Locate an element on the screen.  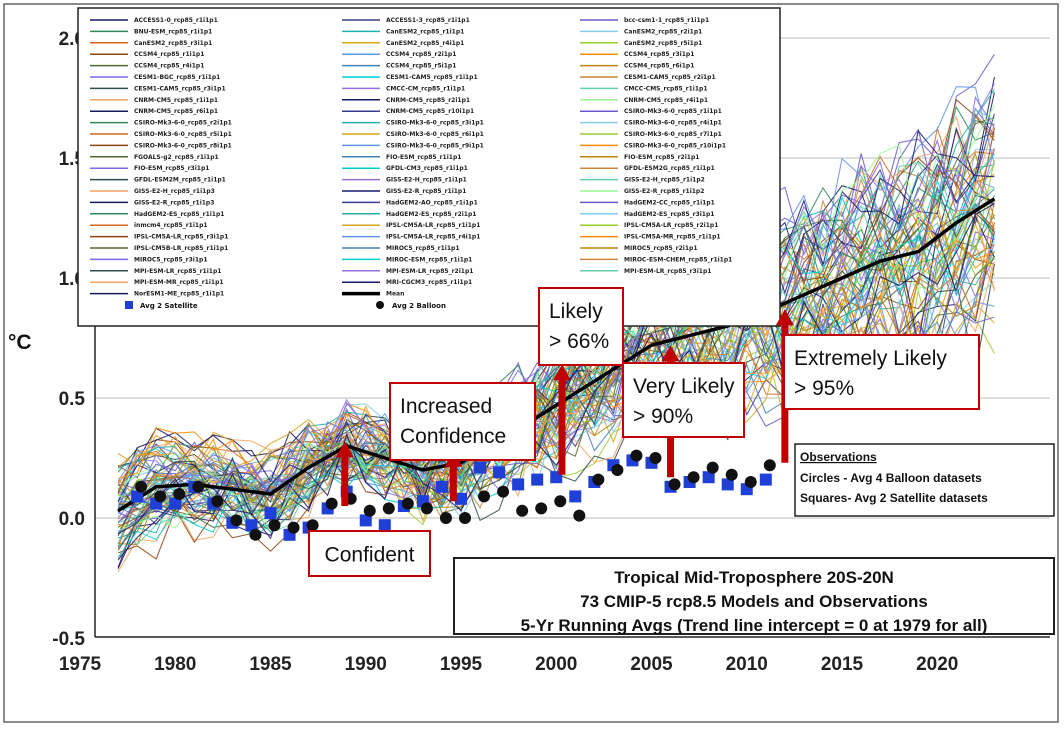
legend-label: Mean is located at coordinates (395, 294).